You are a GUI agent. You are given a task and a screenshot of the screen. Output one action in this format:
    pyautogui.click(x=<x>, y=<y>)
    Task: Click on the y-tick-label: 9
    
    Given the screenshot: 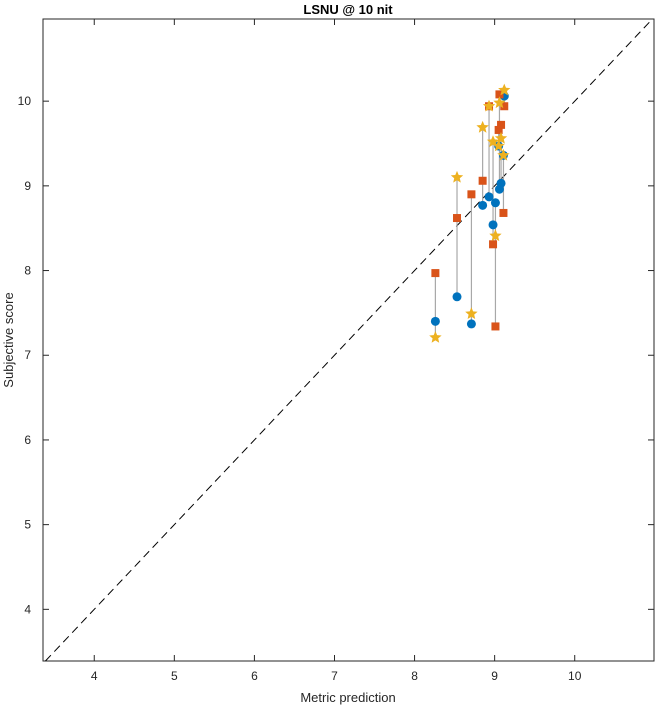 What is the action you would take?
    pyautogui.click(x=27, y=186)
    